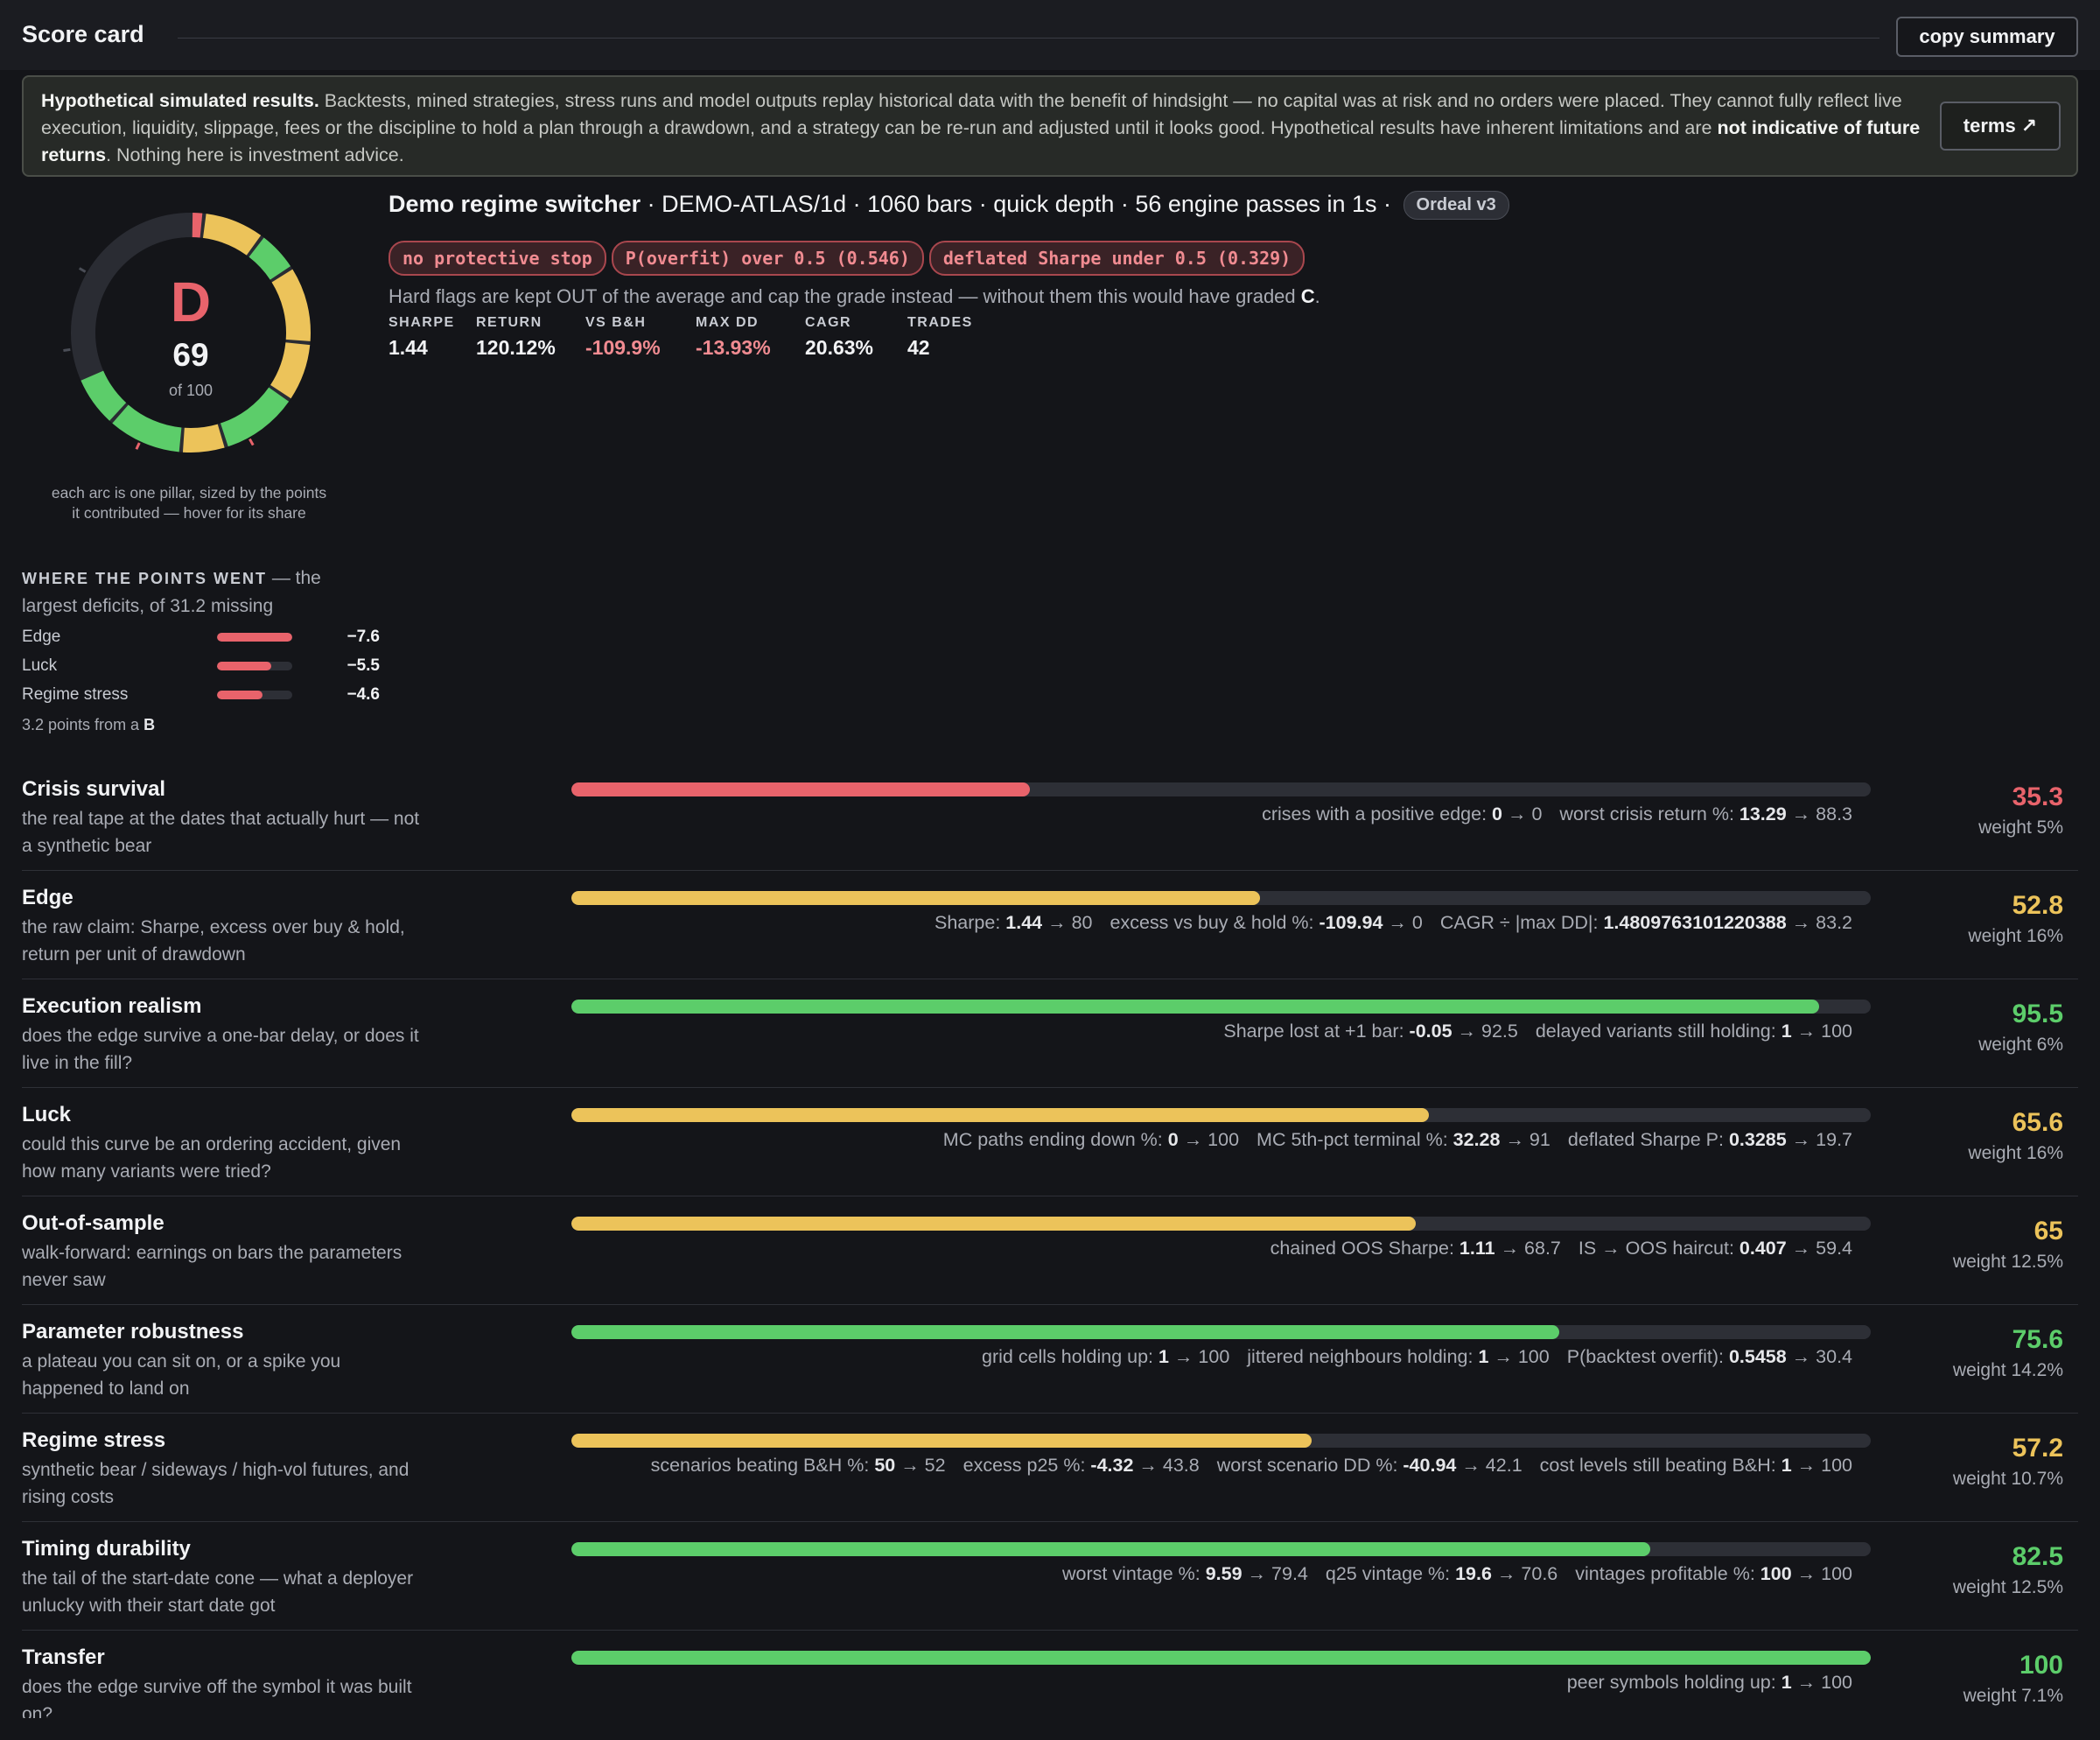  What do you see at coordinates (2037, 1448) in the screenshot?
I see `pillar-score: 57.2` at bounding box center [2037, 1448].